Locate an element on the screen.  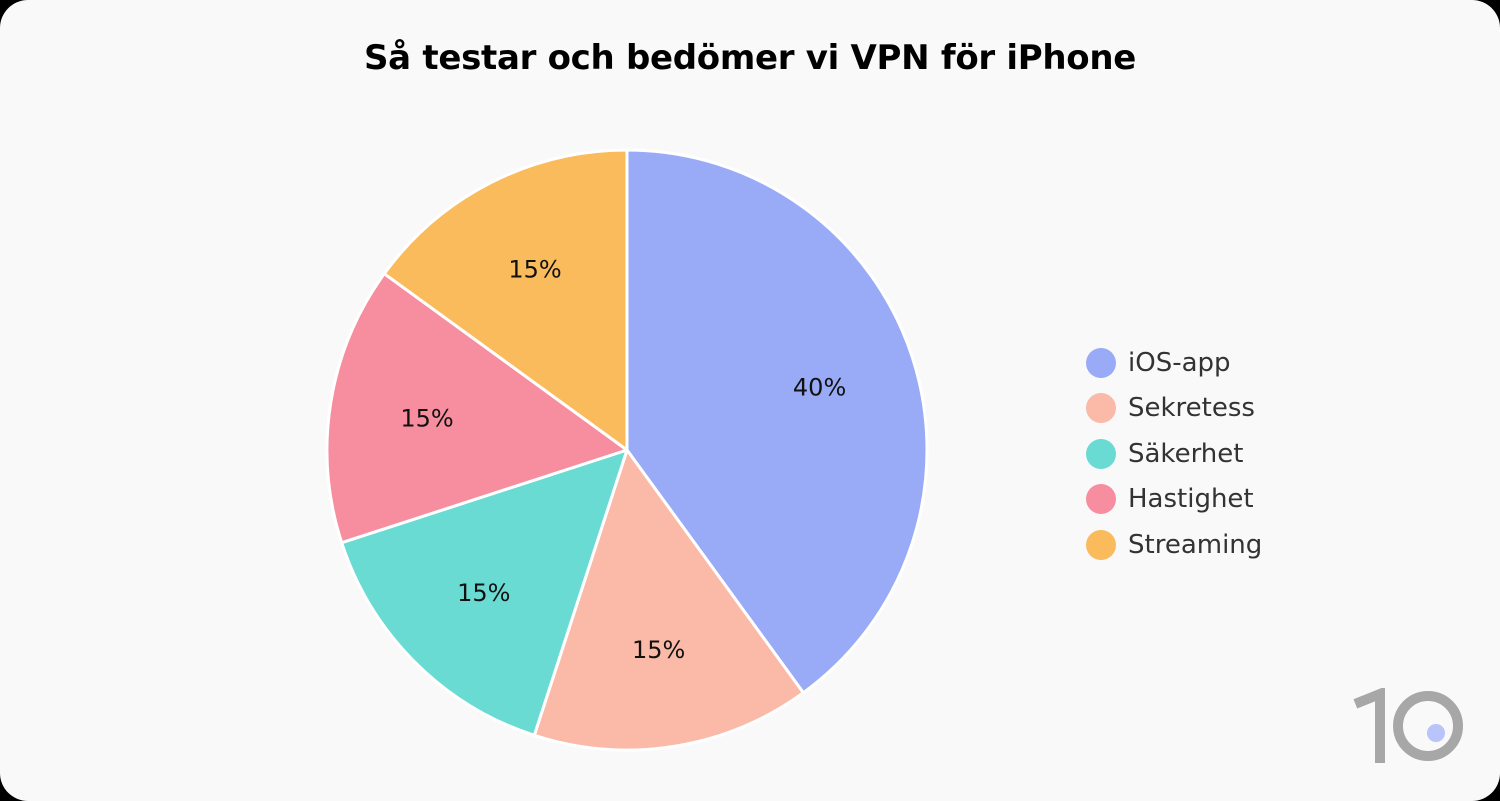
legend-label: Sekretess is located at coordinates (1191, 408).